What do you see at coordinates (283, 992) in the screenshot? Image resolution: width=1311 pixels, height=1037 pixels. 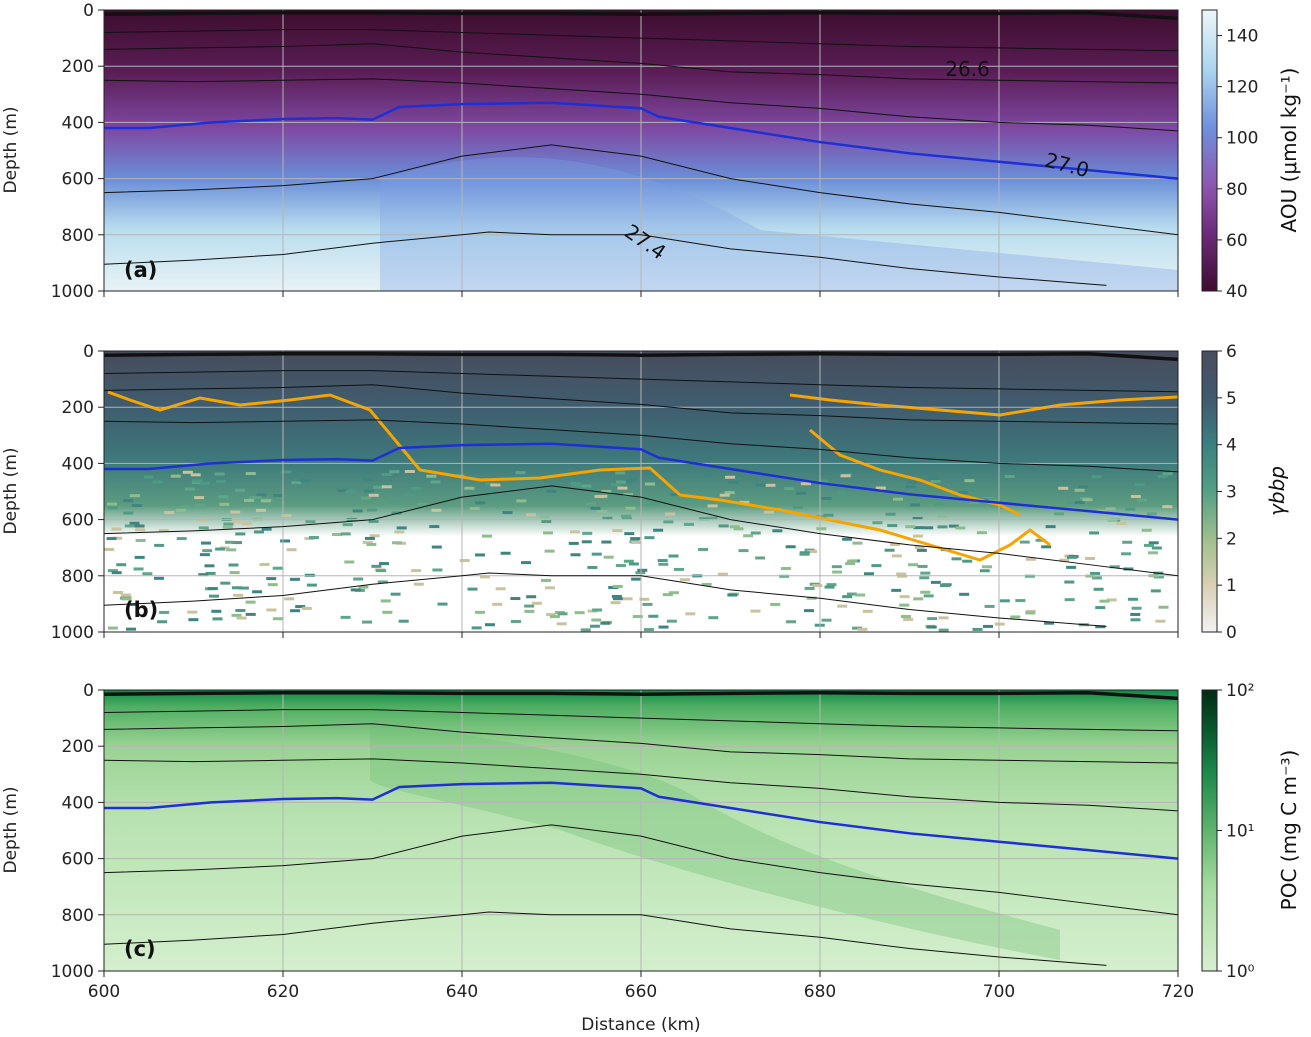 I see `x-tick-label: 620` at bounding box center [283, 992].